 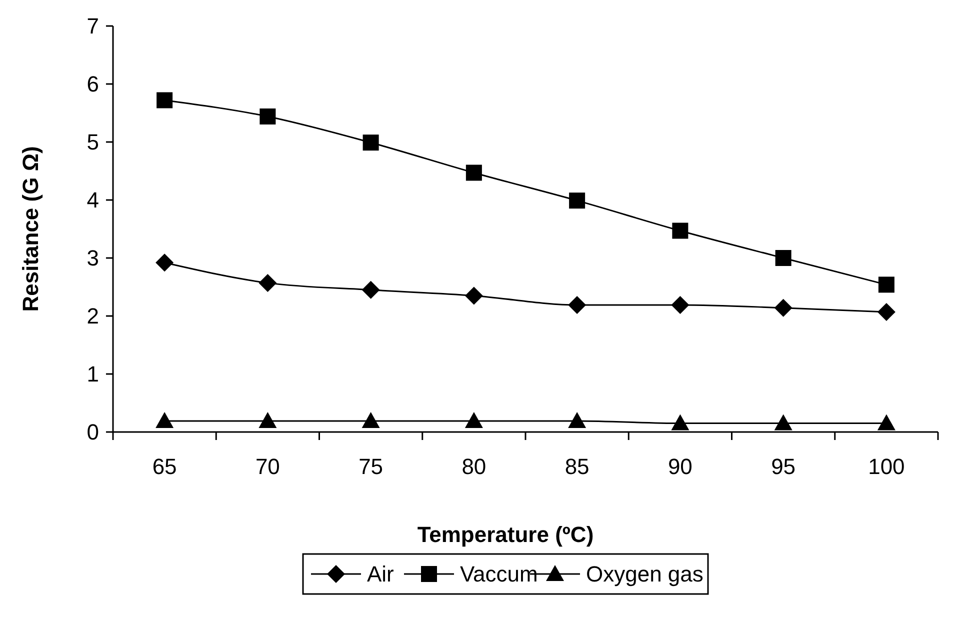 What do you see at coordinates (92, 258) in the screenshot?
I see `y-tick-label: 3` at bounding box center [92, 258].